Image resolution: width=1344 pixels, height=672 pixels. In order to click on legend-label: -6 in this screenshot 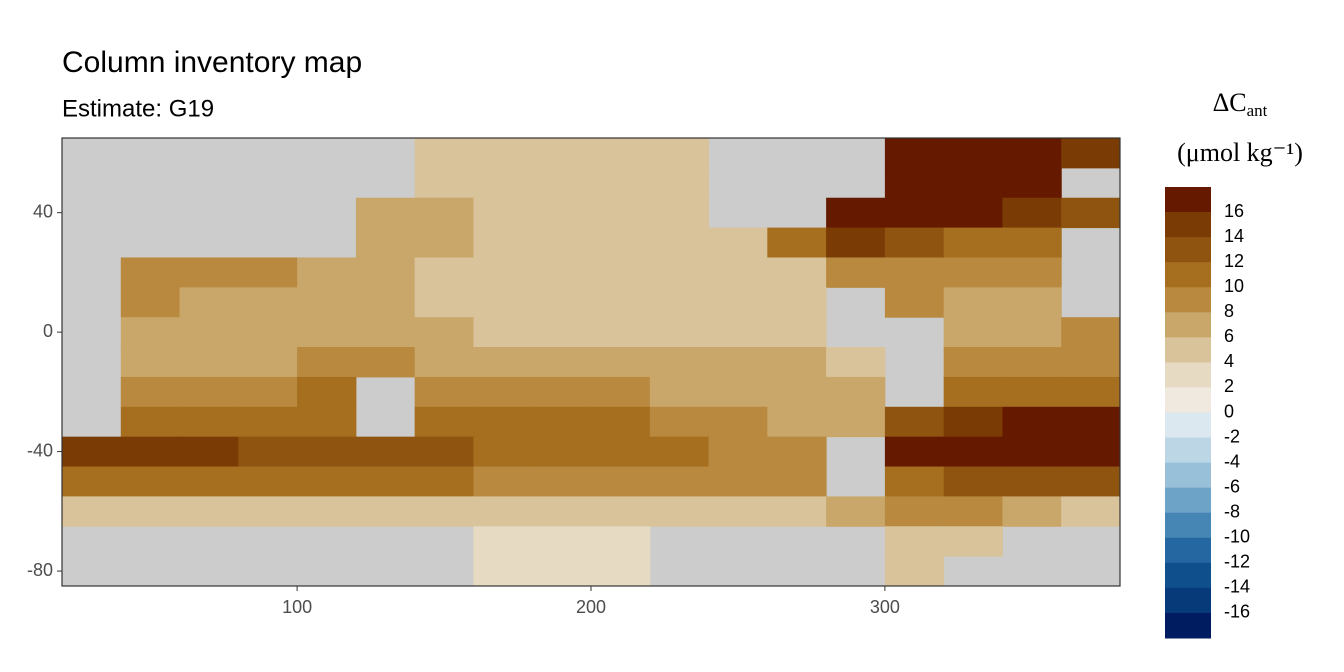, I will do `click(1232, 486)`.